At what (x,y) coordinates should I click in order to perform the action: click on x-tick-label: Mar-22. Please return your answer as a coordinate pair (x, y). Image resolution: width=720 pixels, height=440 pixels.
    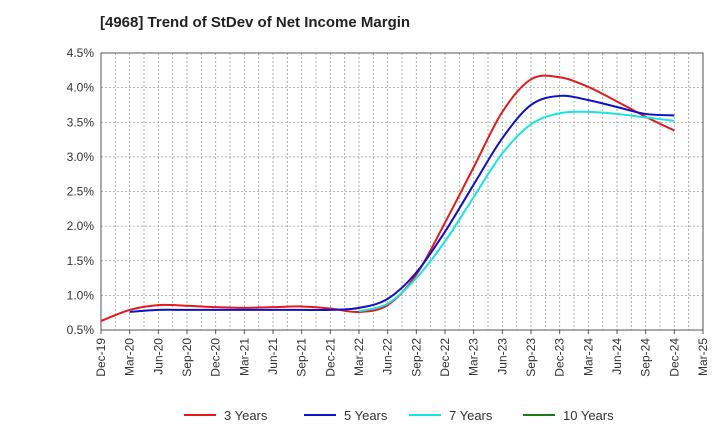
    Looking at the image, I should click on (359, 357).